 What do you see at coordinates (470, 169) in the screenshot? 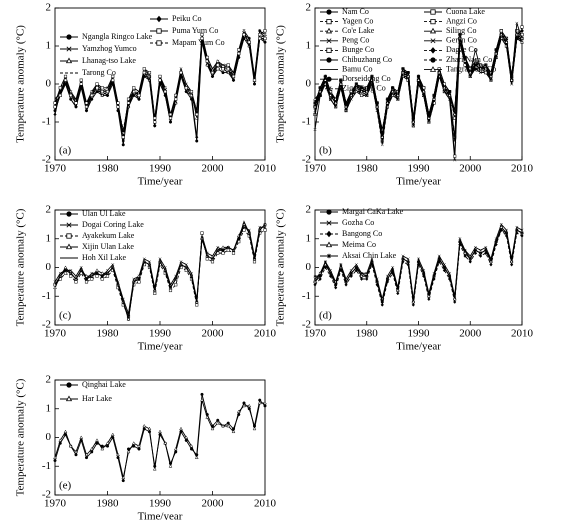
I see `x-tick-label: 2000` at bounding box center [470, 169].